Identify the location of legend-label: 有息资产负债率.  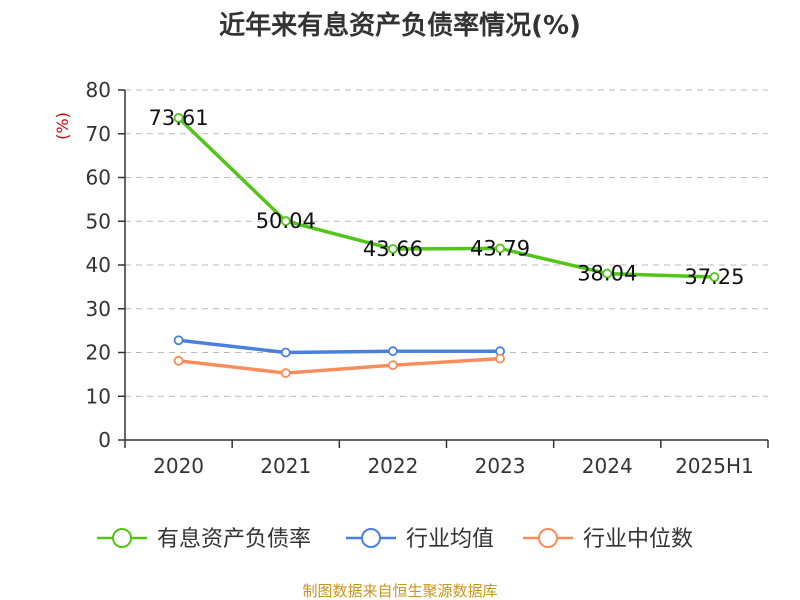
(234, 539).